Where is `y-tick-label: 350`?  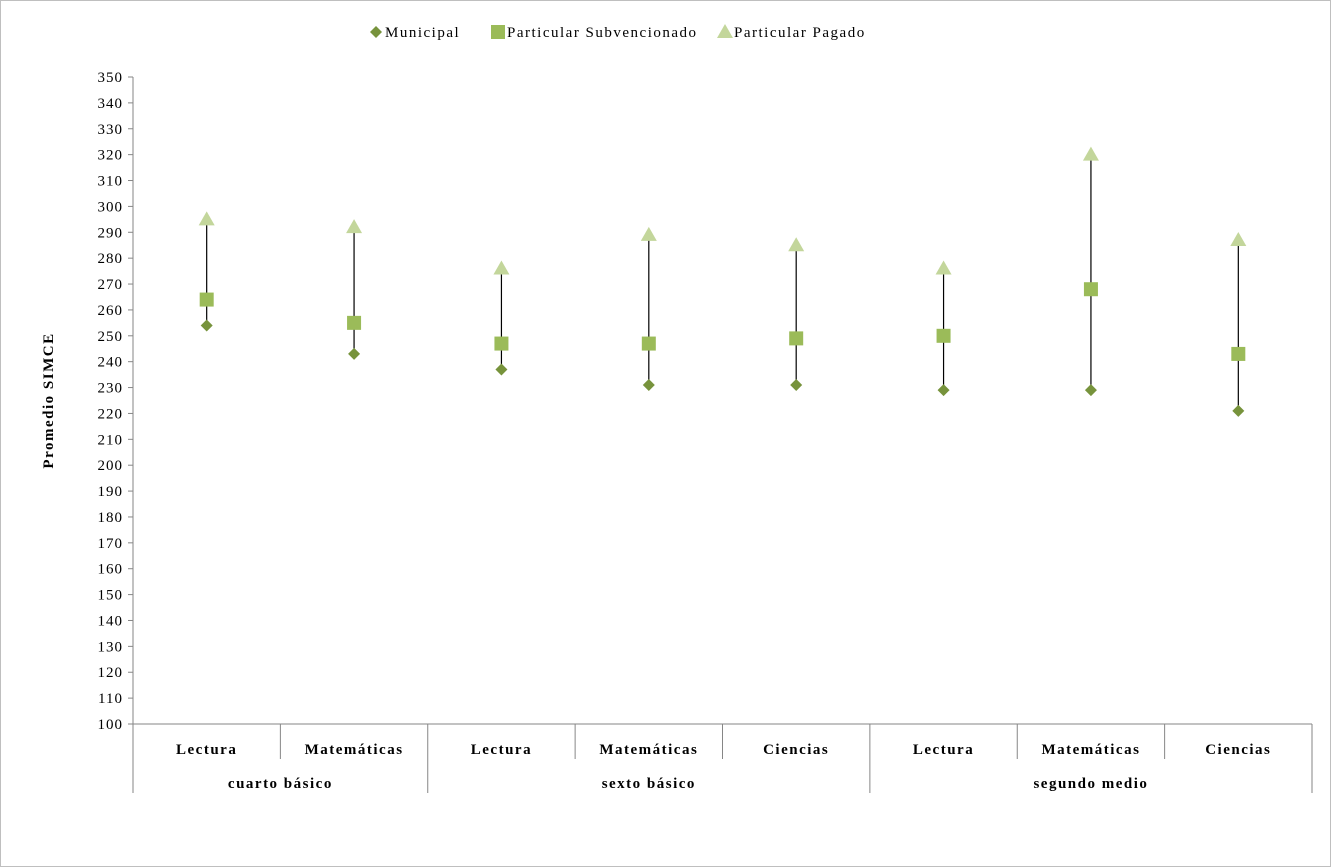 y-tick-label: 350 is located at coordinates (111, 78).